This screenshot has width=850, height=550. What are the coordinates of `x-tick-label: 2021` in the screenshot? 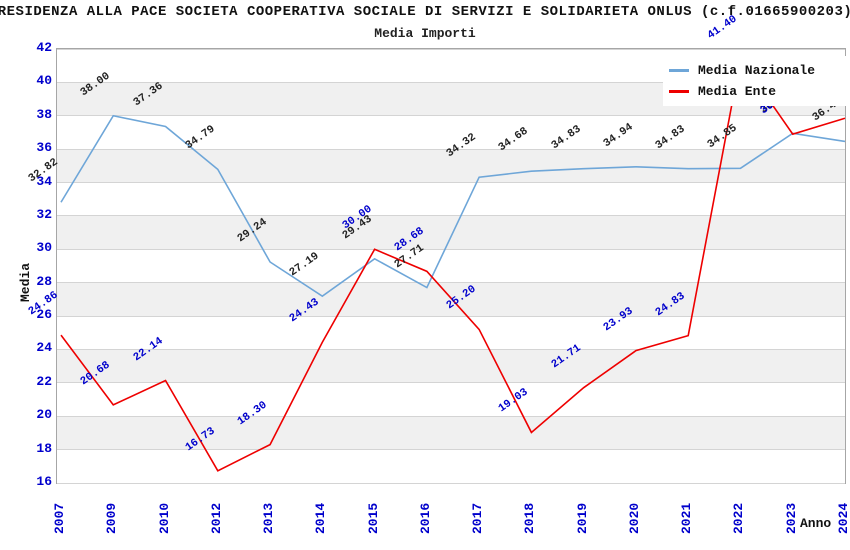 It's located at (687, 518).